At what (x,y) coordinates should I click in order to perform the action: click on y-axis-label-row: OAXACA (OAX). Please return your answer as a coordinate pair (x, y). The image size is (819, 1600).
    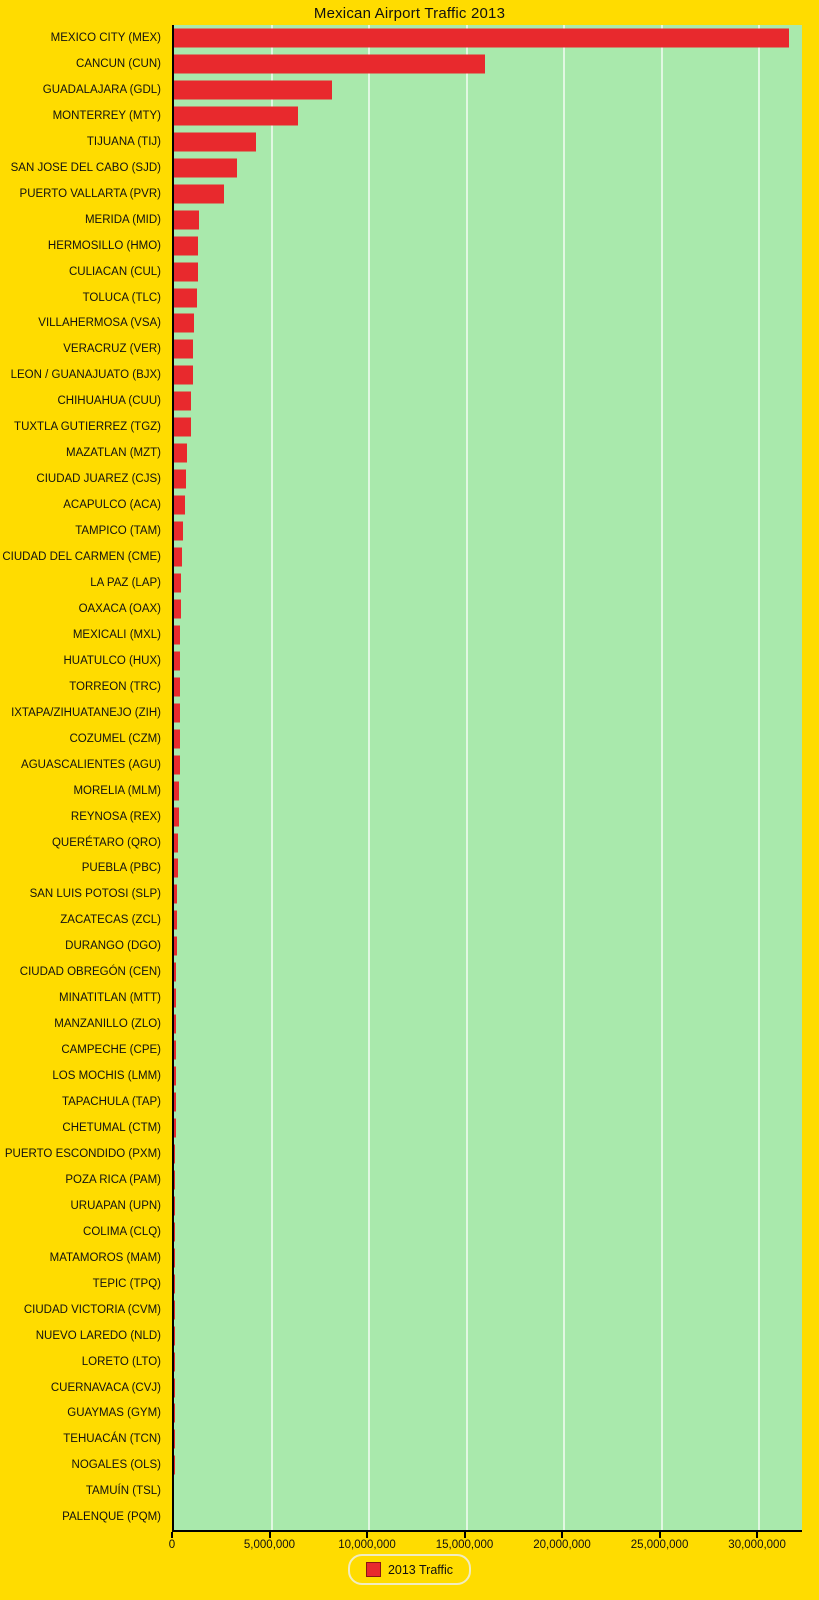
    Looking at the image, I should click on (82, 609).